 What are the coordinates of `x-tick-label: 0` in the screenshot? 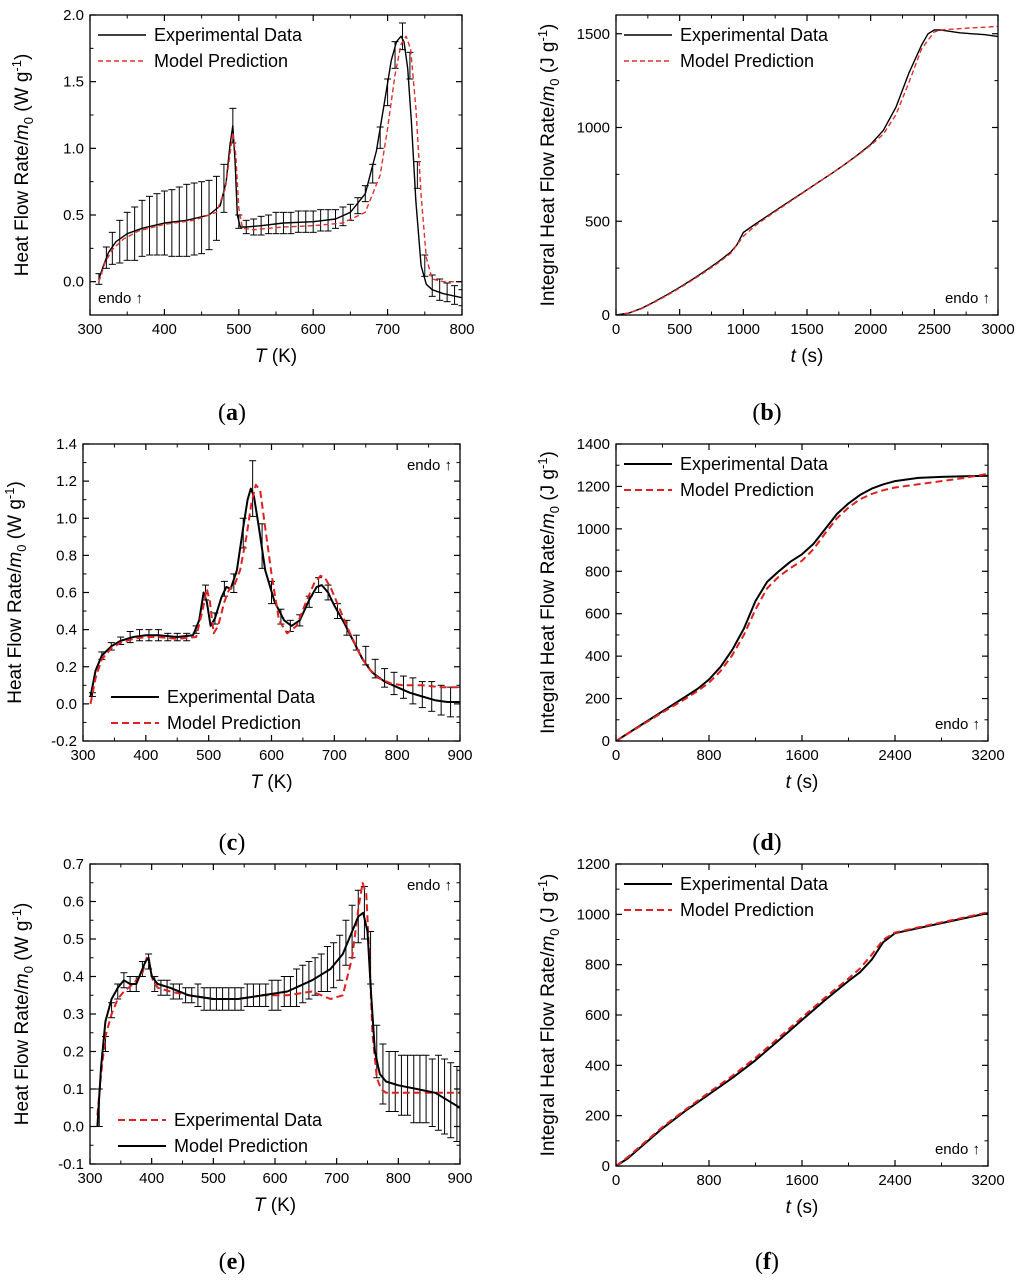 It's located at (616, 329).